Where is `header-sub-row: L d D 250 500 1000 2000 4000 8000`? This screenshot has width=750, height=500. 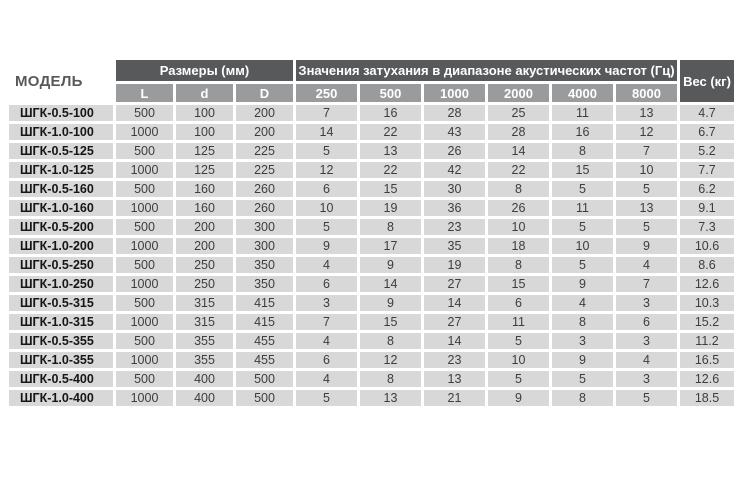 header-sub-row: L d D 250 500 1000 2000 4000 8000 is located at coordinates (371, 93).